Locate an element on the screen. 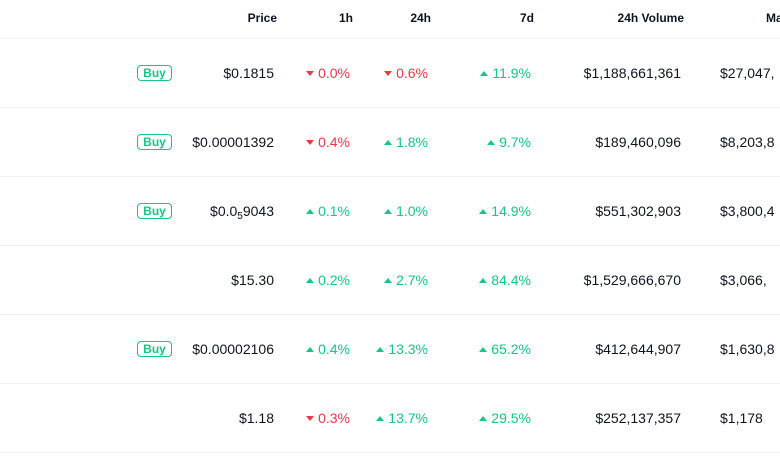 Image resolution: width=780 pixels, height=456 pixels. change-1h-cell: 0.3% is located at coordinates (328, 418).